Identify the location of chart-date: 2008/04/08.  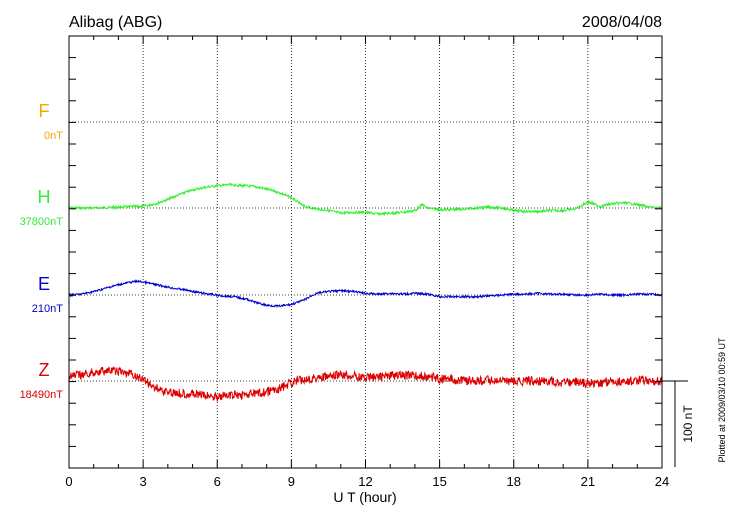
(622, 22).